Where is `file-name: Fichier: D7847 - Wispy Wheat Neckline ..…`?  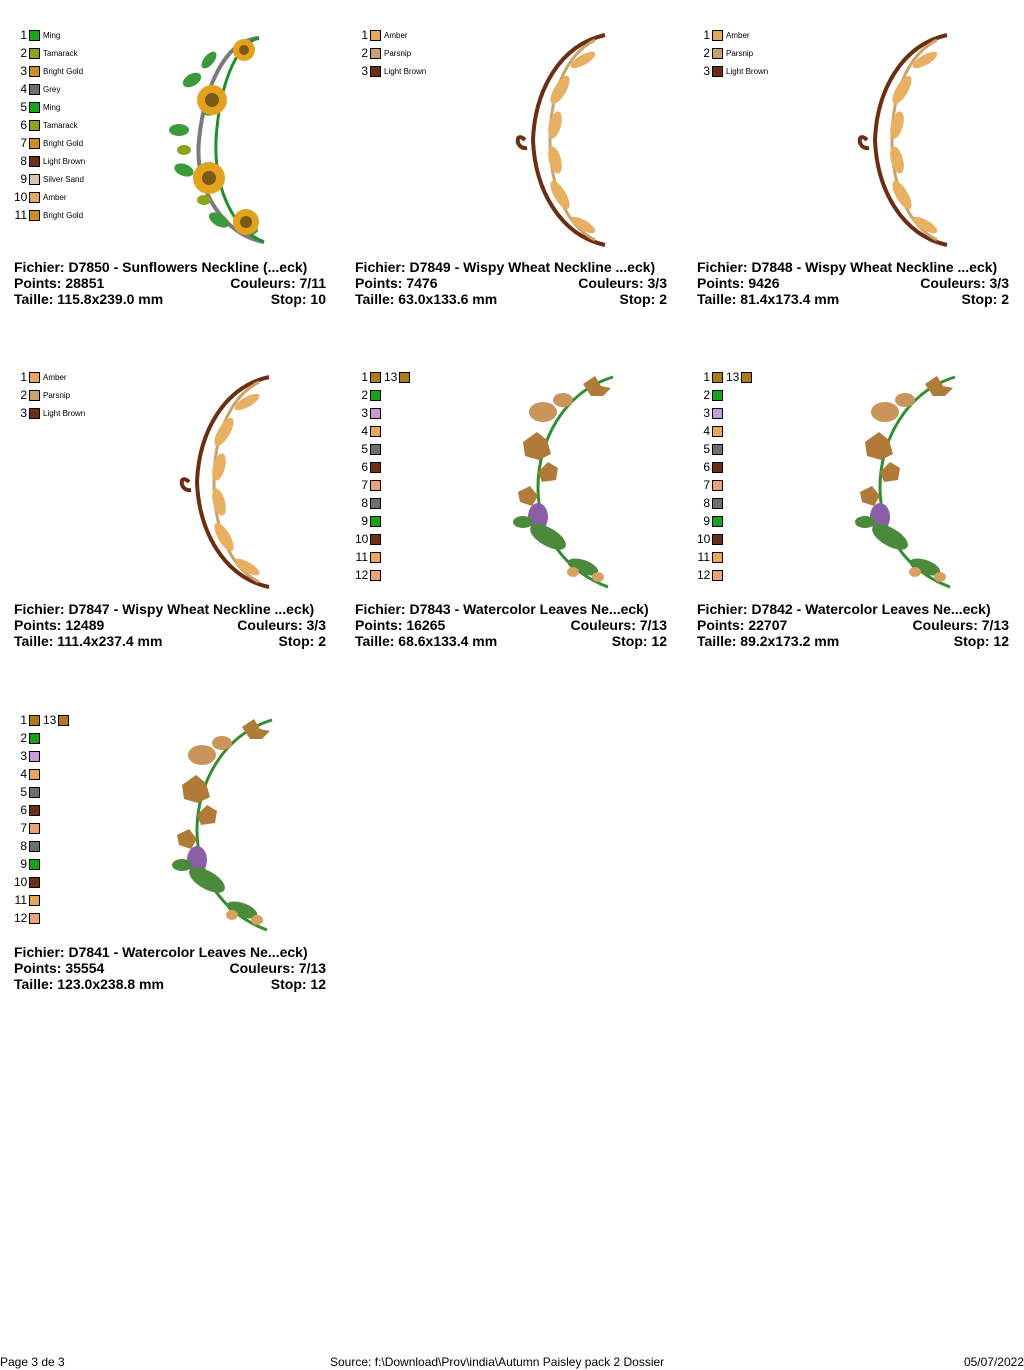 file-name: Fichier: D7847 - Wispy Wheat Neckline ..… is located at coordinates (164, 609).